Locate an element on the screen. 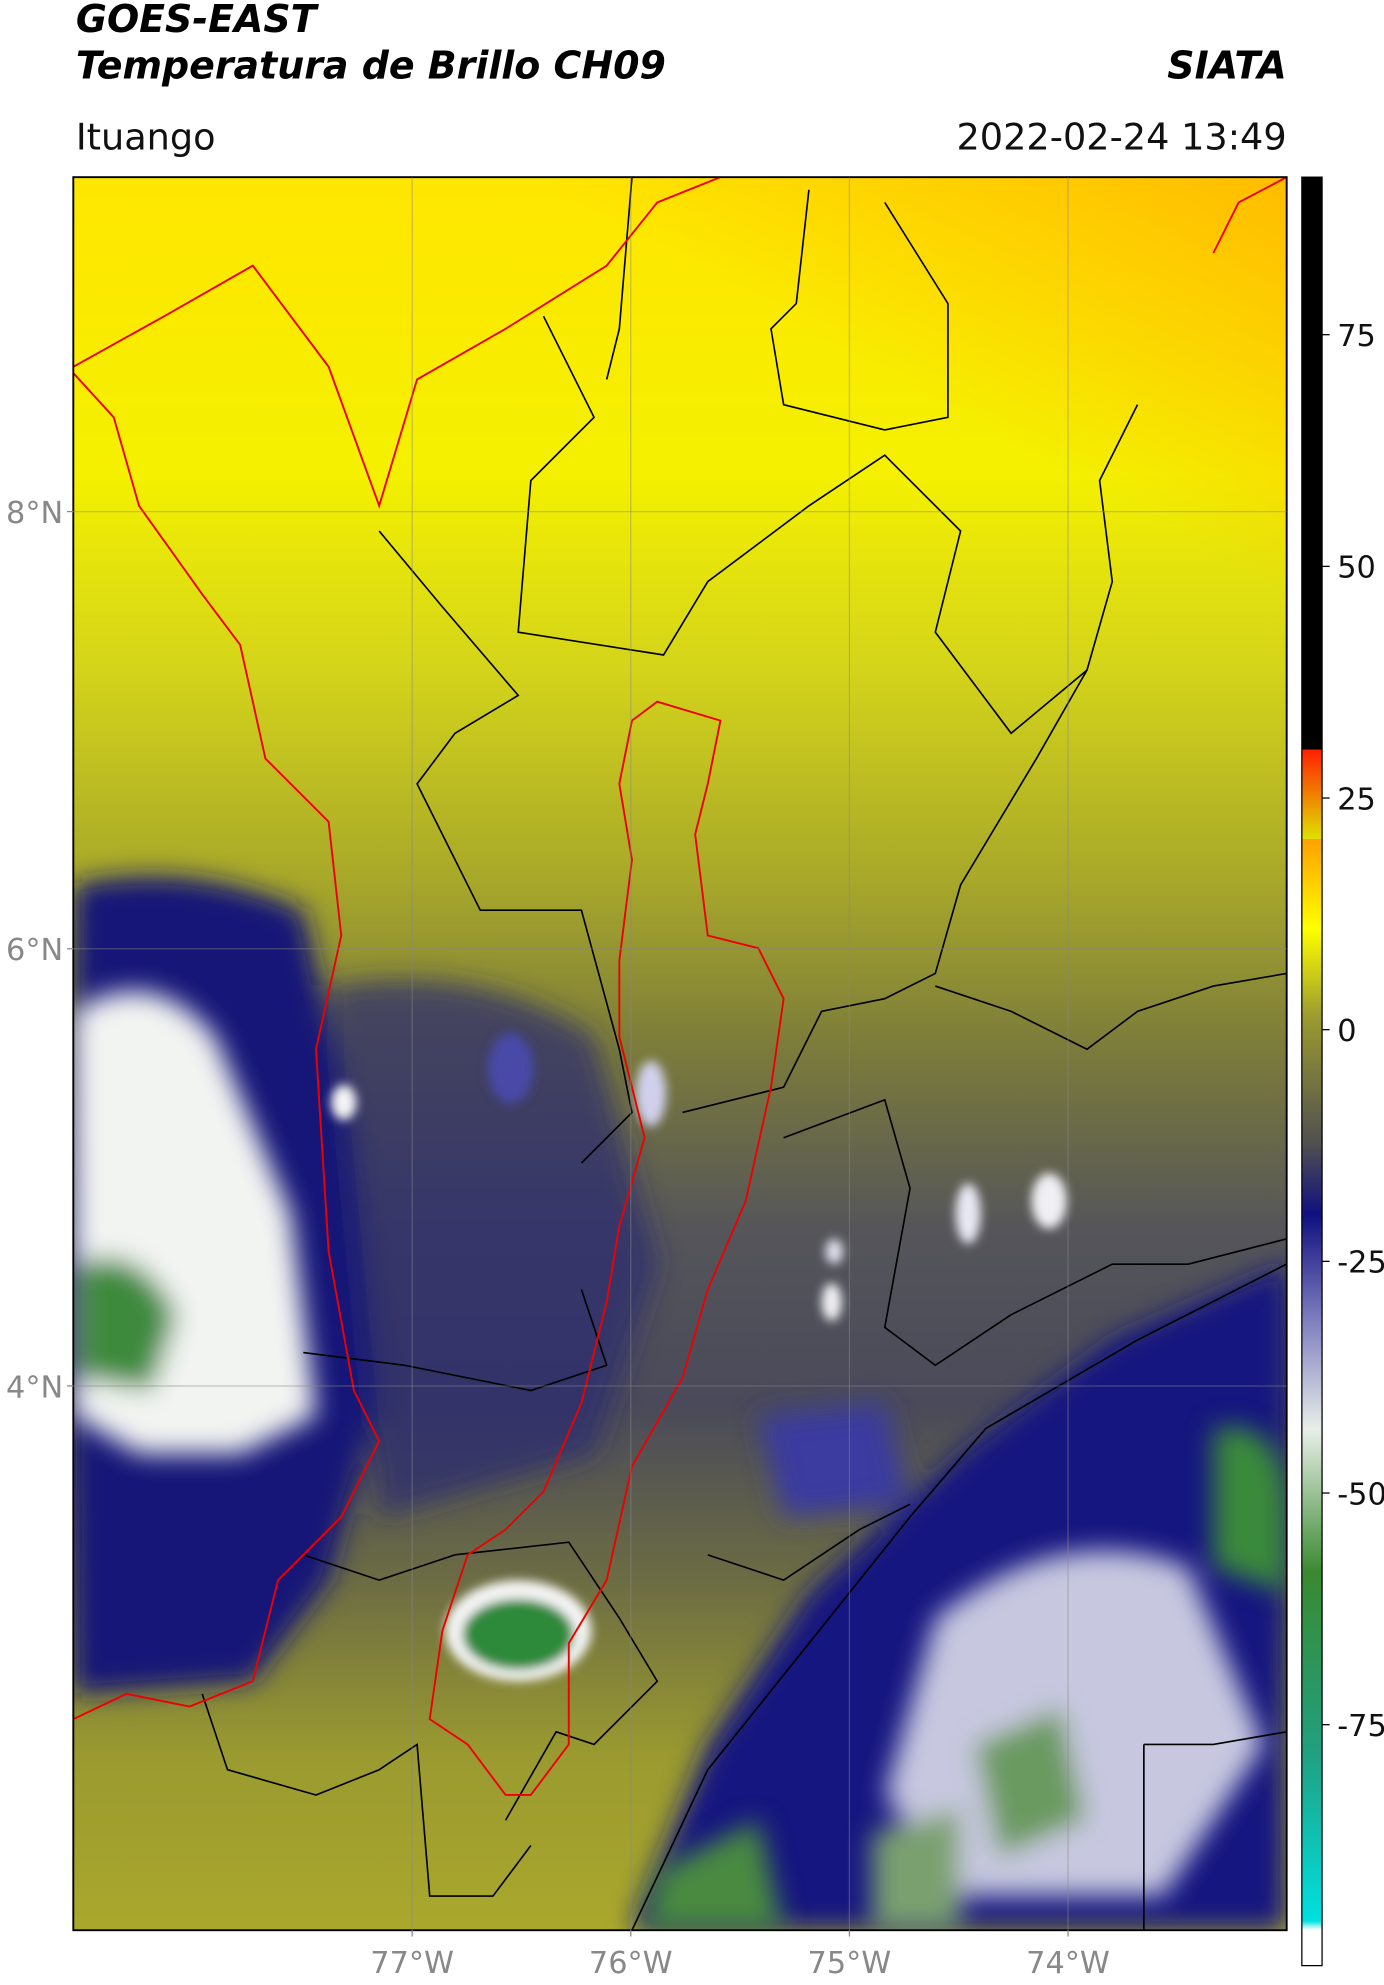 The width and height of the screenshot is (1384, 1985). colorbar-tick-label: -75 is located at coordinates (1360, 1726).